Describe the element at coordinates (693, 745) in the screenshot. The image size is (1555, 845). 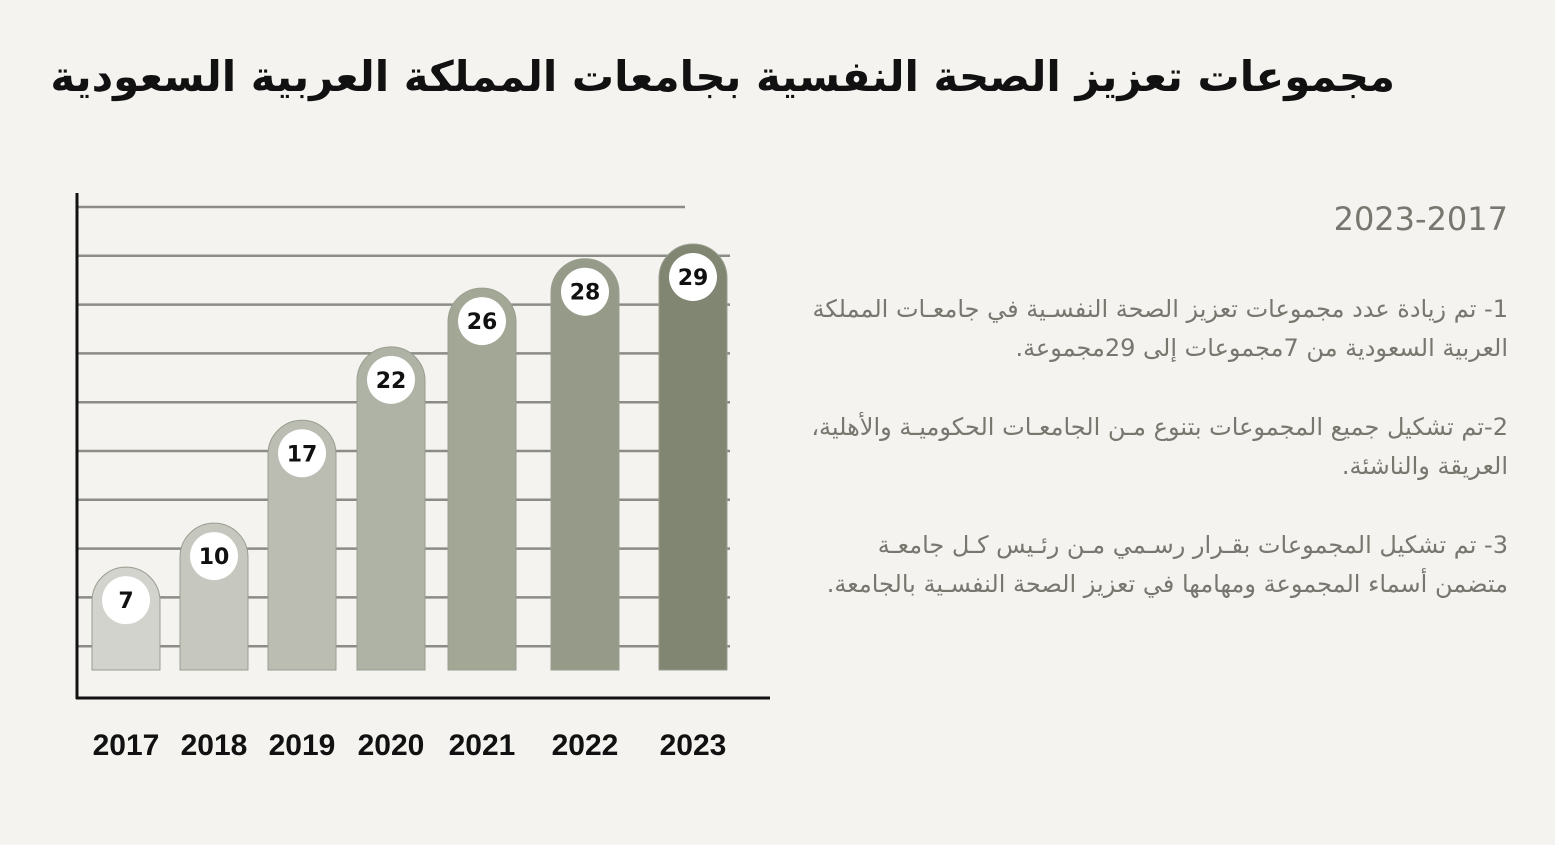
I see `x-tick-label: 2023` at that location.